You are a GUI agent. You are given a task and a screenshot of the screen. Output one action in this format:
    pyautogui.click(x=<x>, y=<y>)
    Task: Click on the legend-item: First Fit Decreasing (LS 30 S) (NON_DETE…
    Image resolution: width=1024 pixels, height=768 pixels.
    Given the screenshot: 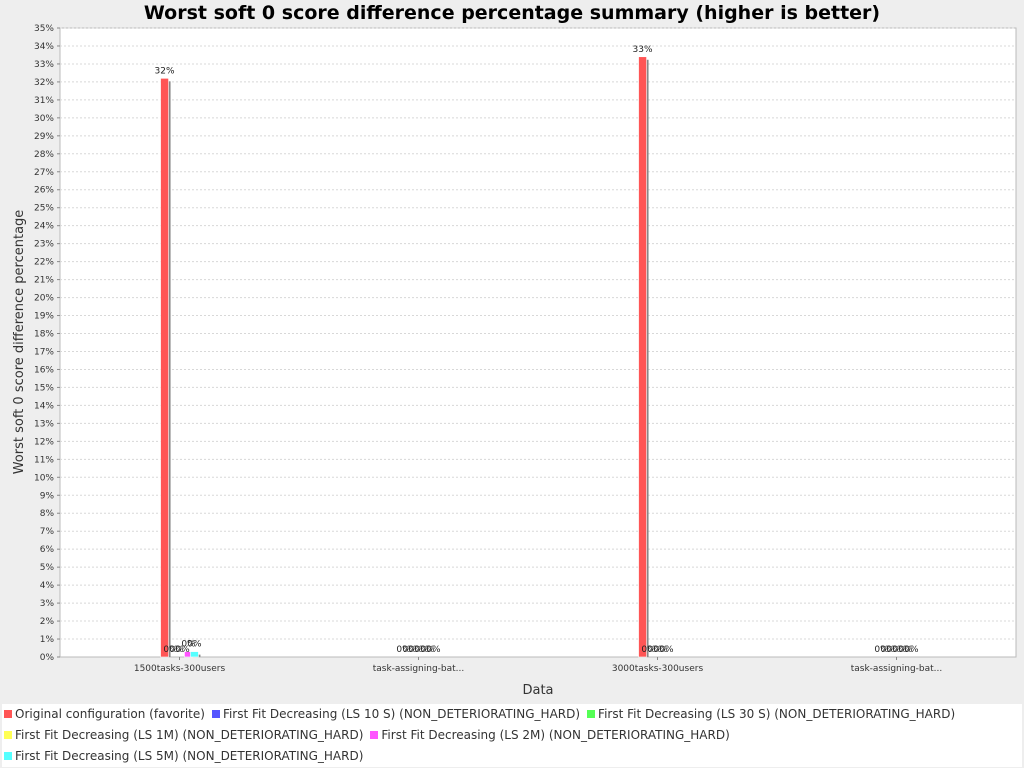 What is the action you would take?
    pyautogui.click(x=770, y=714)
    